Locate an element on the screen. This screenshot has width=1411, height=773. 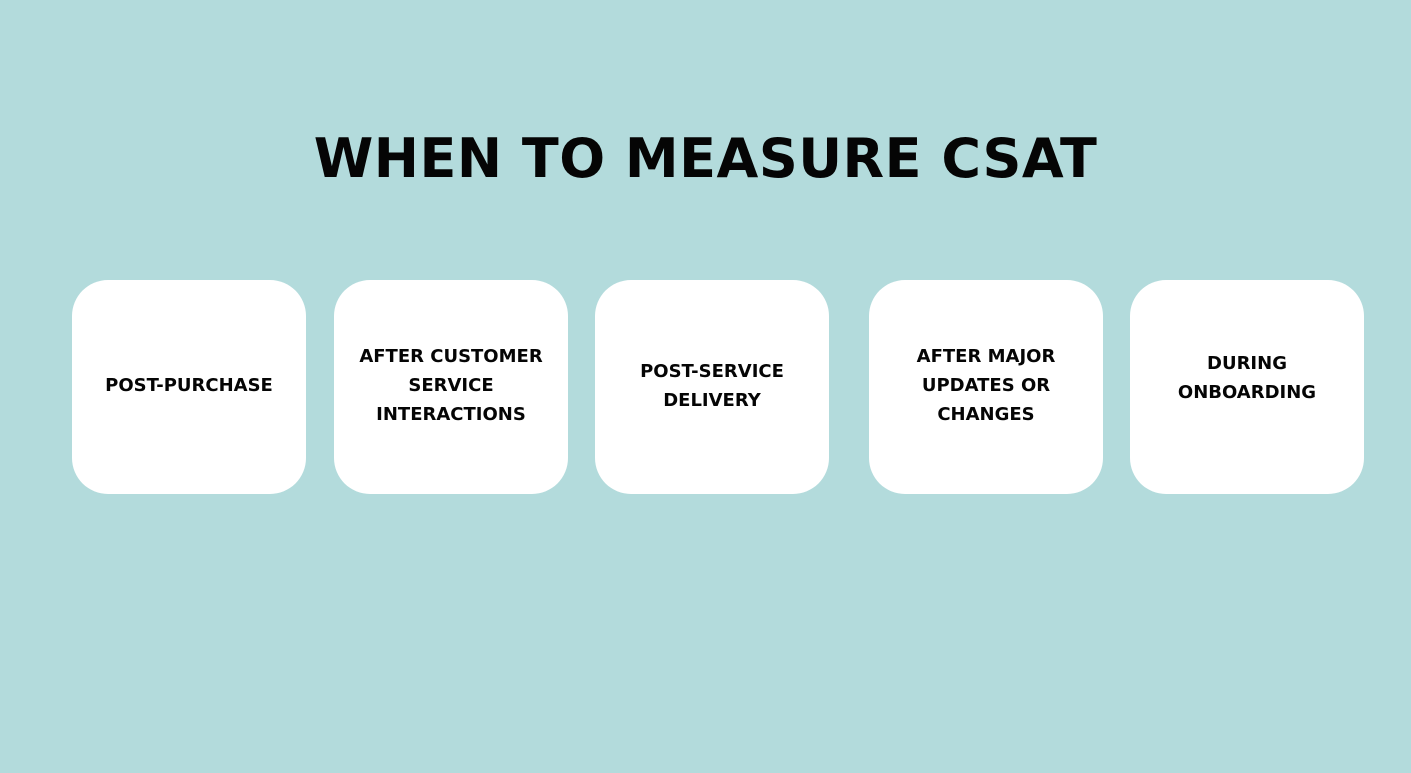
card-during-onboarding: DURING ONBOARDING is located at coordinates (1247, 387).